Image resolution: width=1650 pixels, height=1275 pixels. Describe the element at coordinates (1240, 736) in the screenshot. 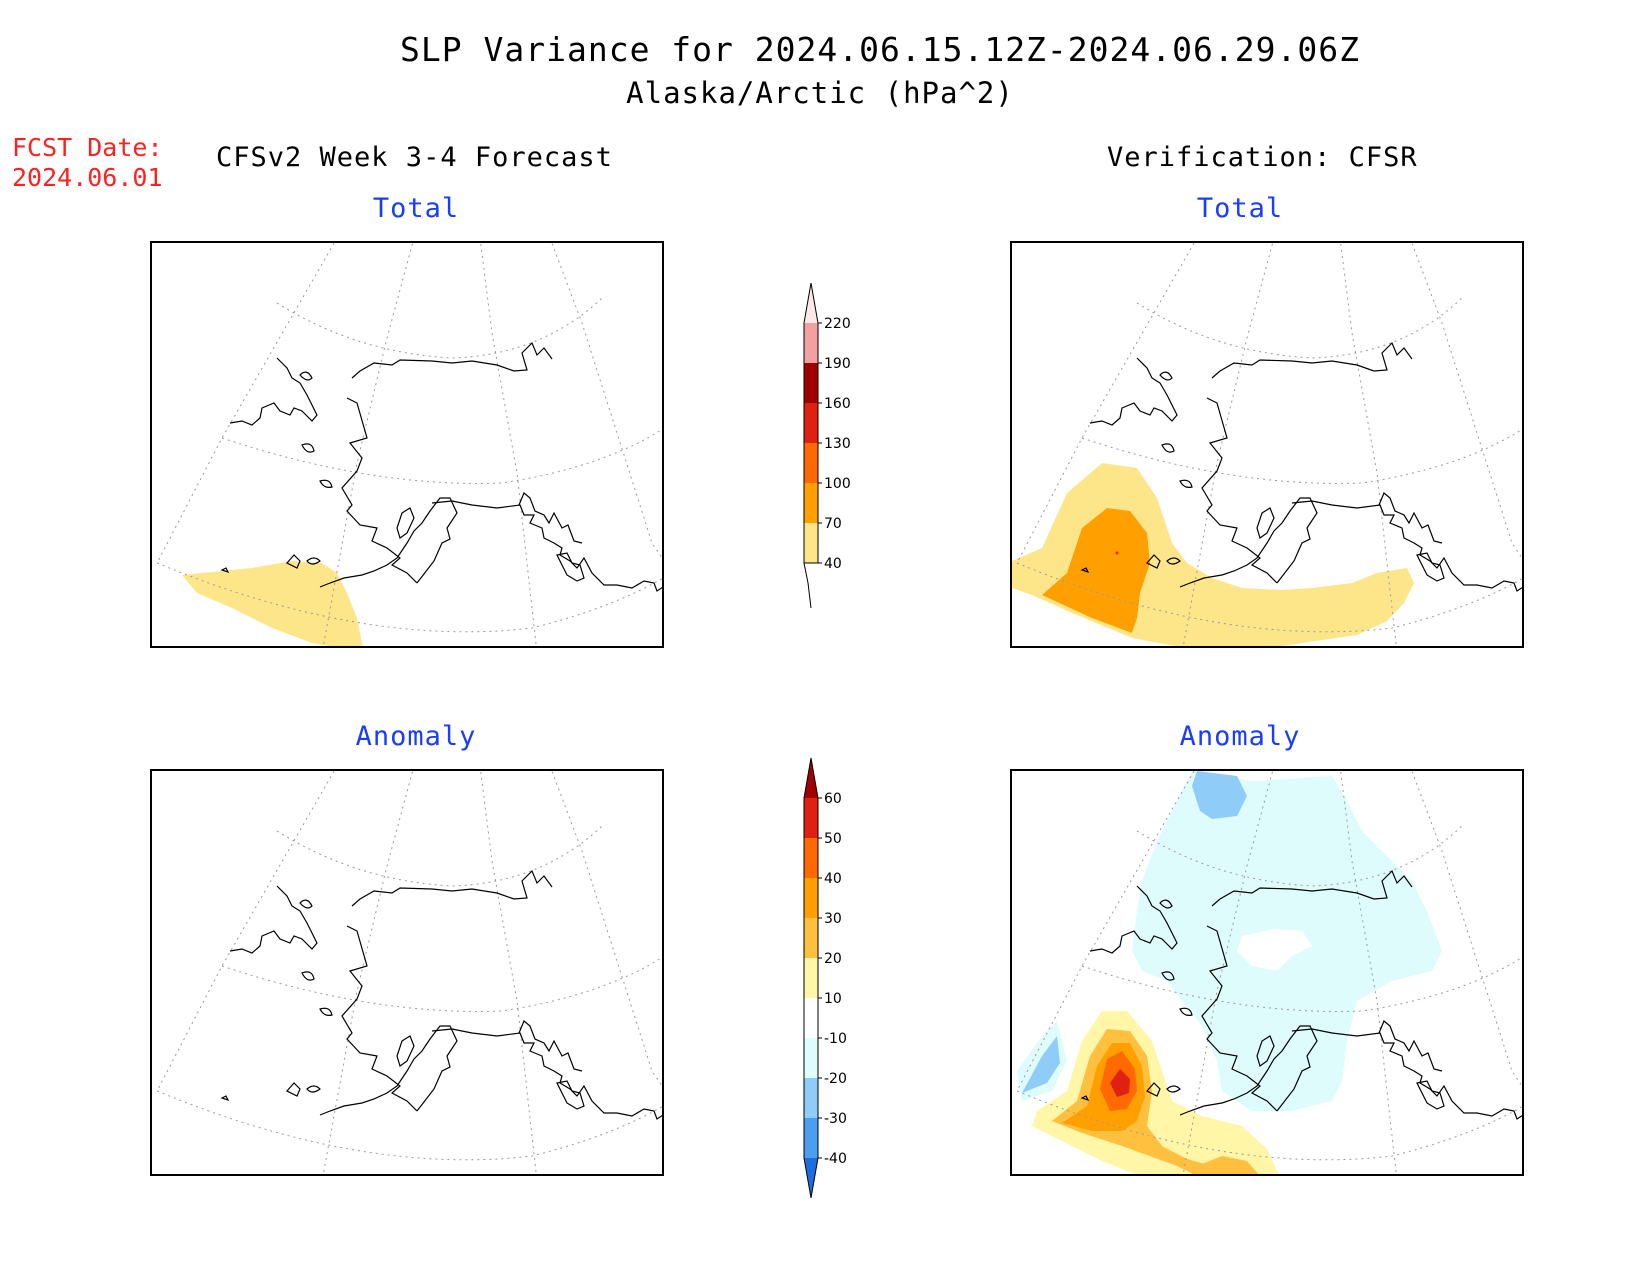

I see `verification-anomaly-title: Anomaly` at that location.